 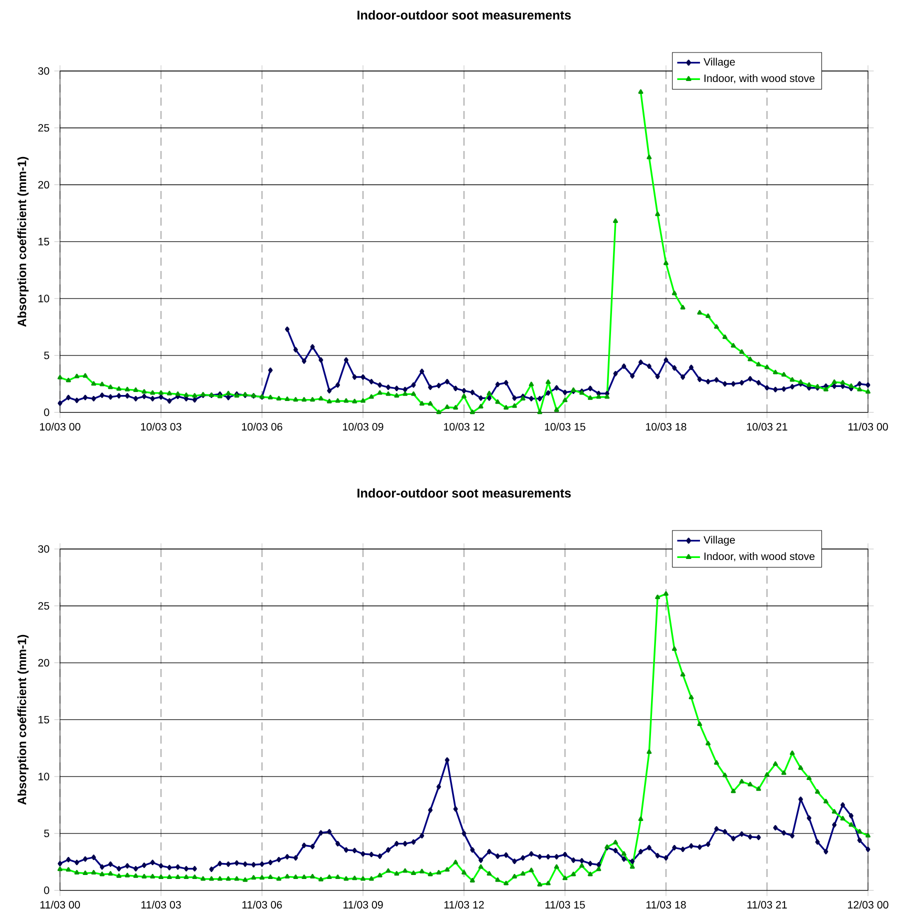 I want to click on x-tick-label: 10/03 09, so click(x=363, y=426).